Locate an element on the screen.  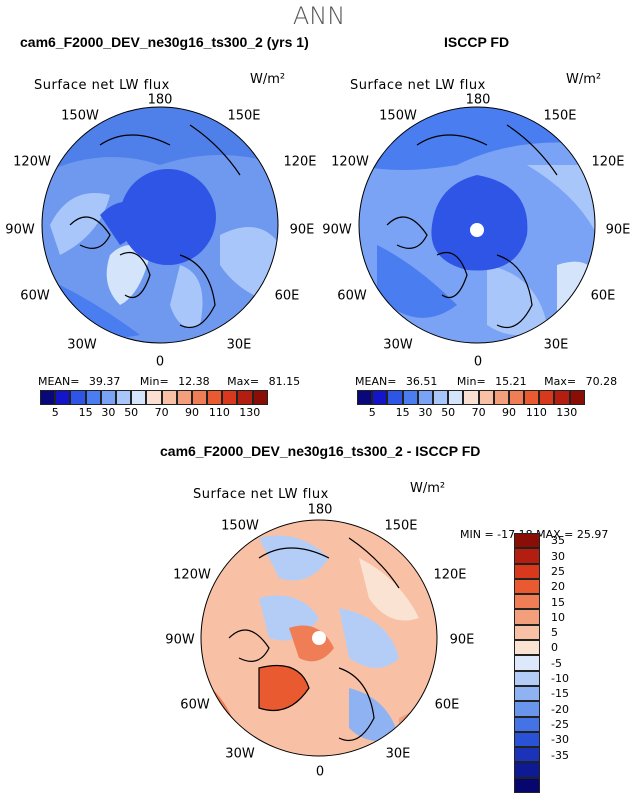
colorbar-tick-label: 0 is located at coordinates (554, 648).